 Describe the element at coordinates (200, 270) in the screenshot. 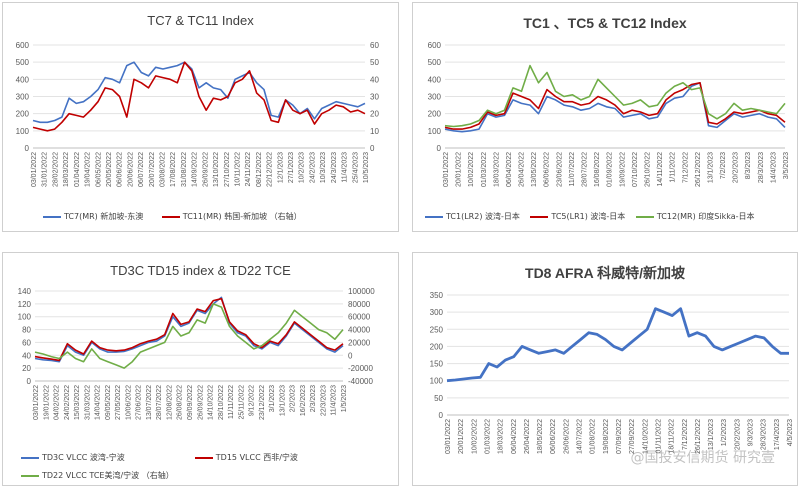

I see `chart-title: TD3C TD15 index & TD22 TCE` at that location.